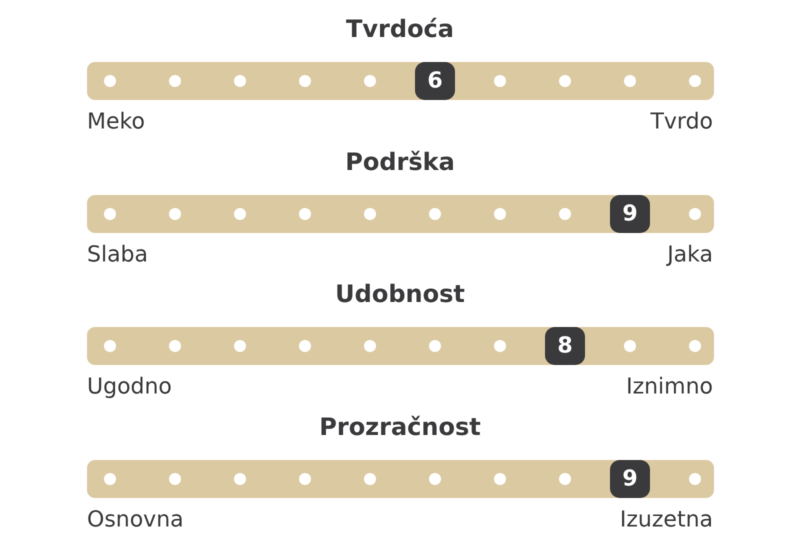  Describe the element at coordinates (689, 254) in the screenshot. I see `text: Jaka` at that location.